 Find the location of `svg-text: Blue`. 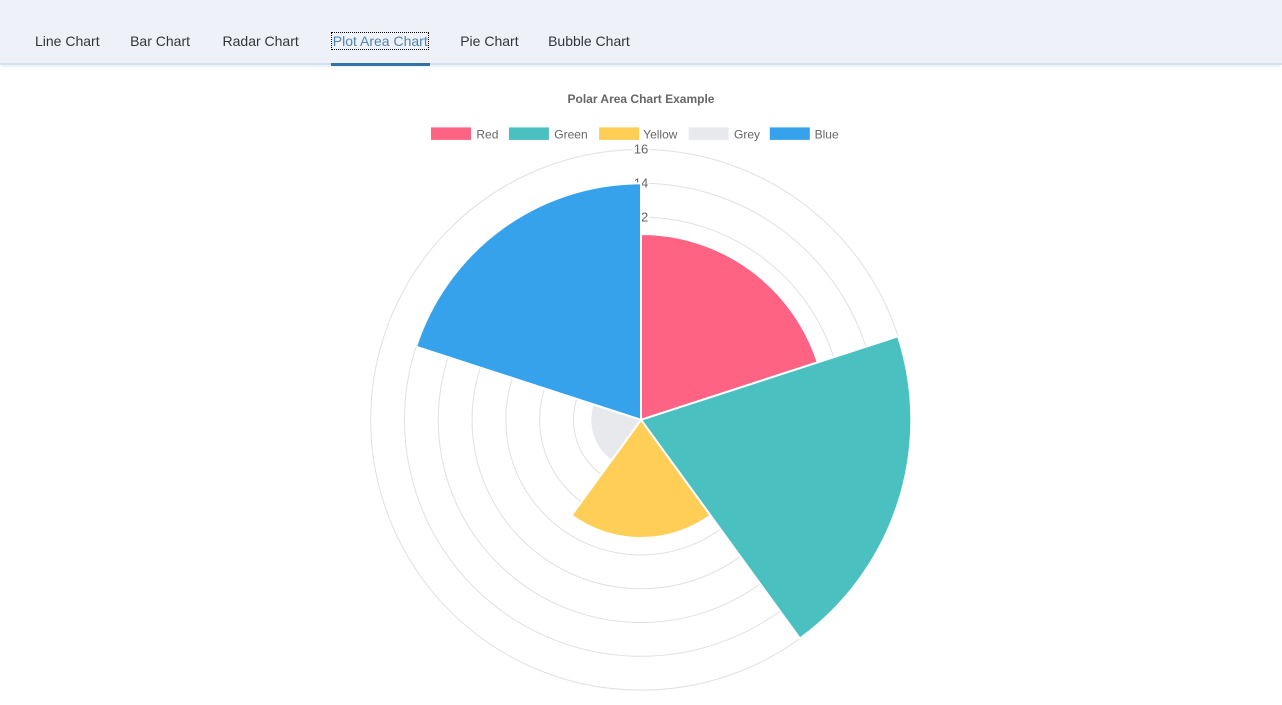

svg-text: Blue is located at coordinates (827, 134).